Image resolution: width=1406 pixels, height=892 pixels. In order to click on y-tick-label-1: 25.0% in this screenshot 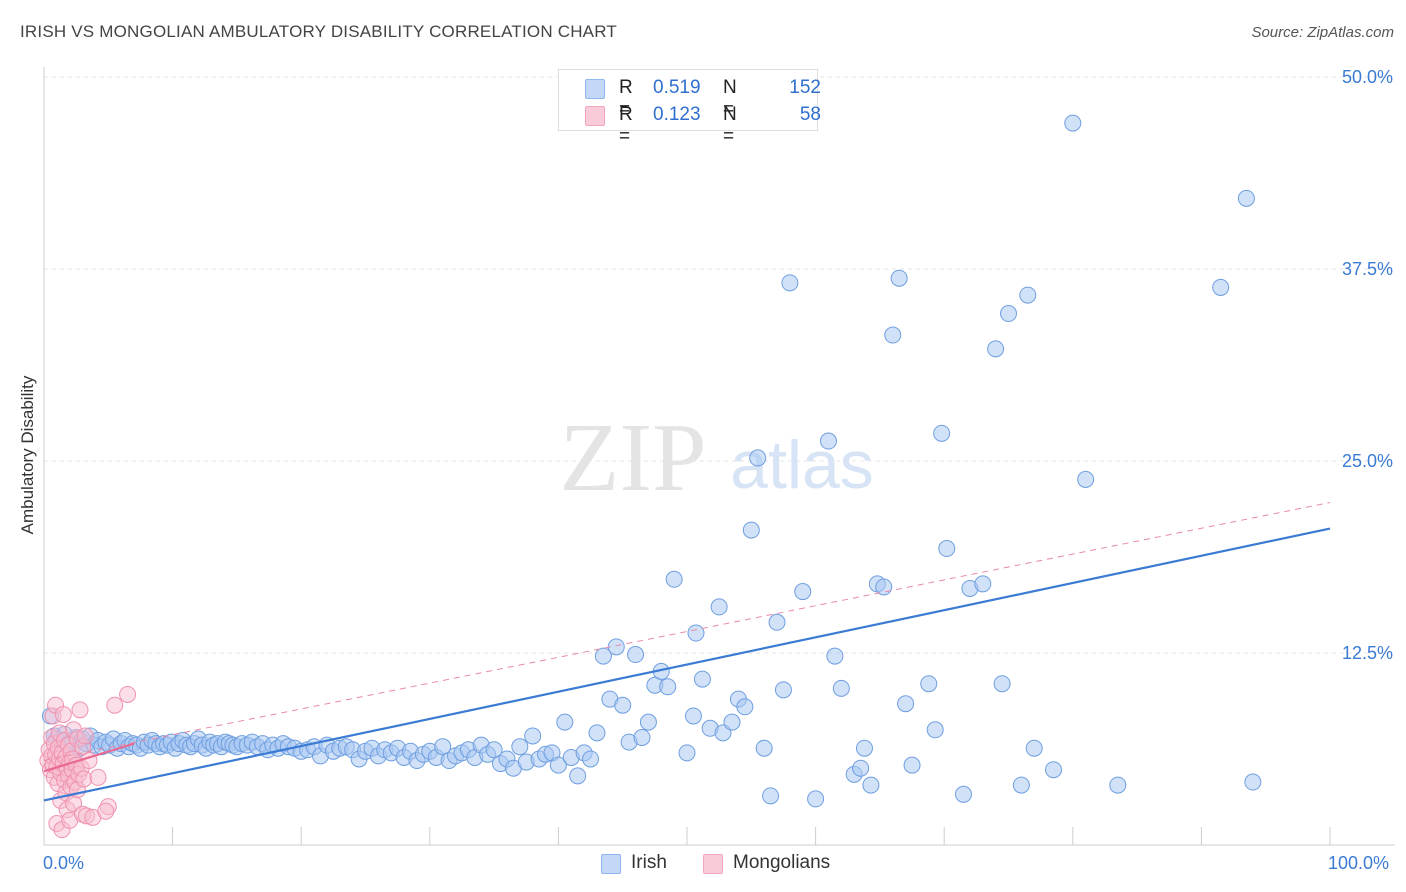, I will do `click(1367, 461)`.